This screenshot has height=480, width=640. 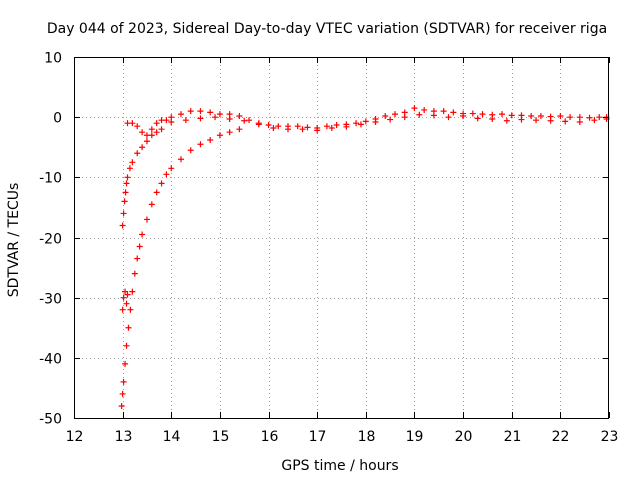 I want to click on y-tick-label: -20, so click(x=50, y=240).